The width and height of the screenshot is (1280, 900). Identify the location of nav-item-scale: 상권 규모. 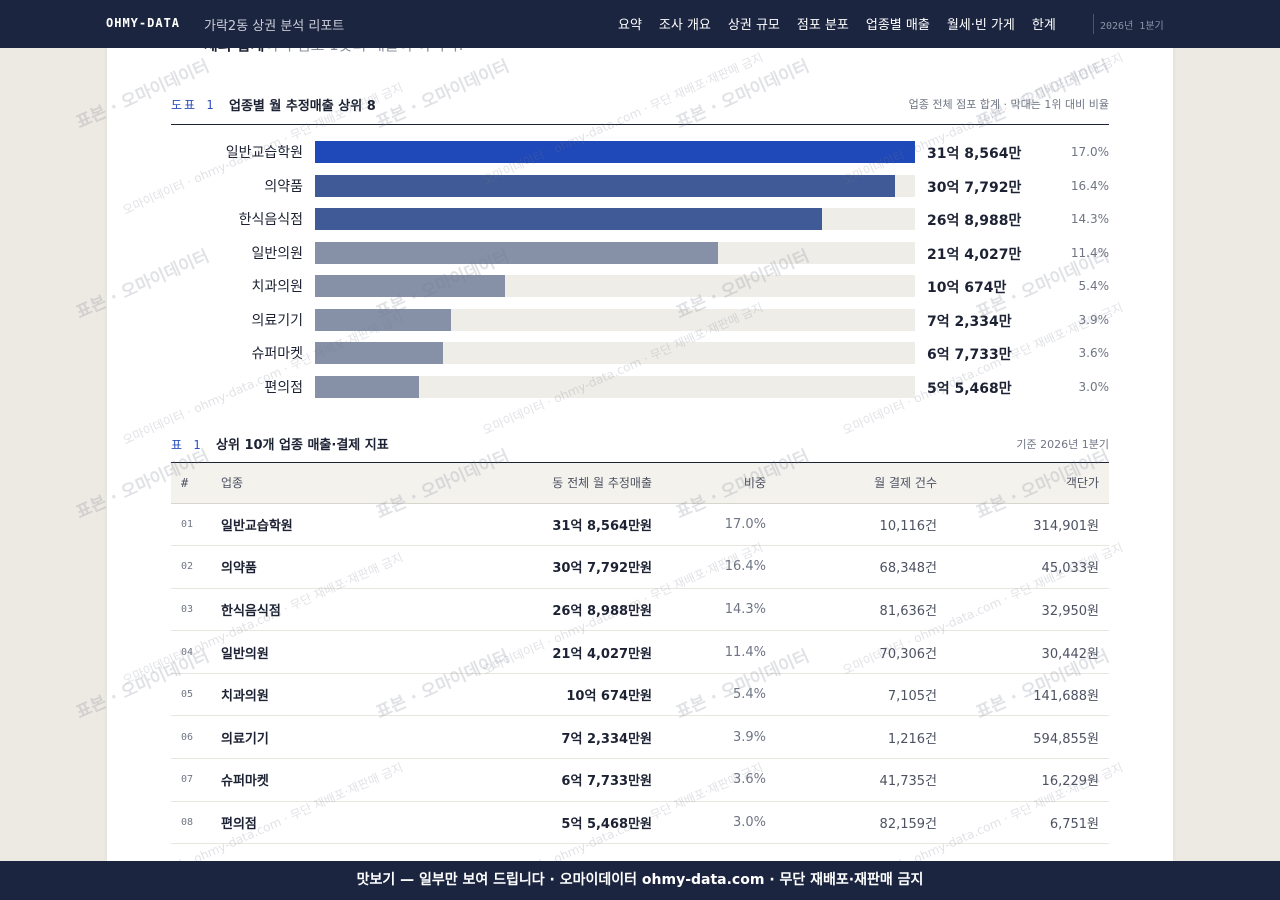
(753, 25).